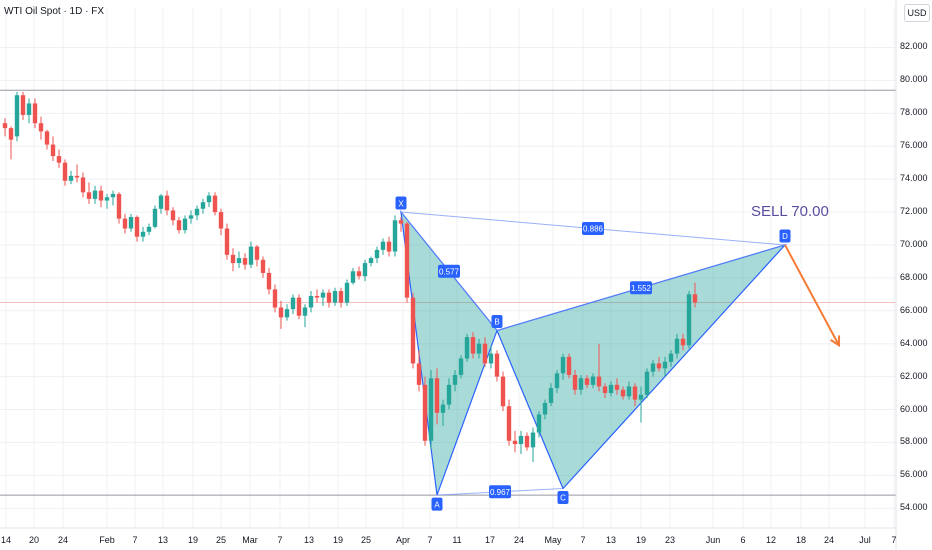 This screenshot has height=550, width=932. I want to click on ratio-label-bg, so click(593, 229).